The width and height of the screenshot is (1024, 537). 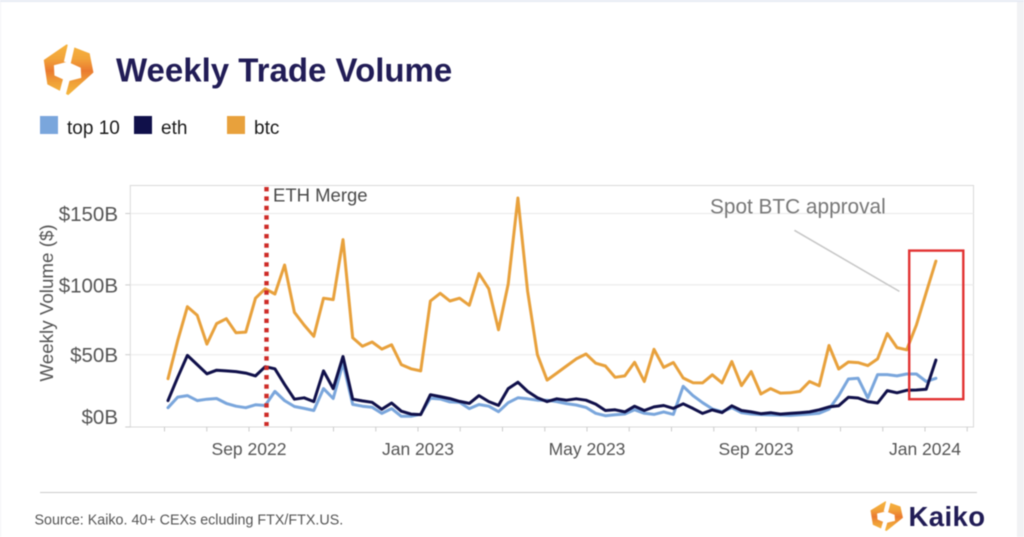 I want to click on svg-text: Jan 2024, so click(x=925, y=449).